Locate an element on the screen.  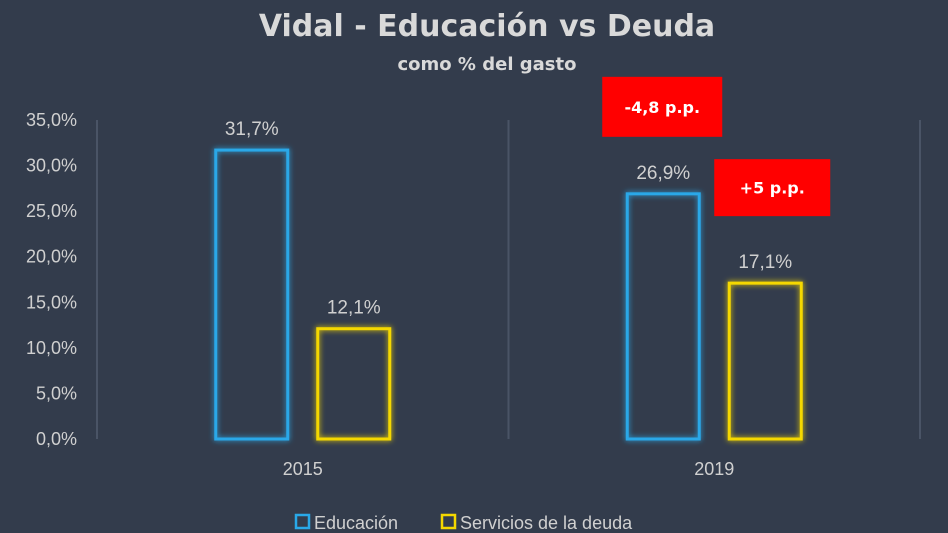
y-tick-label: 30,0% is located at coordinates (51, 166).